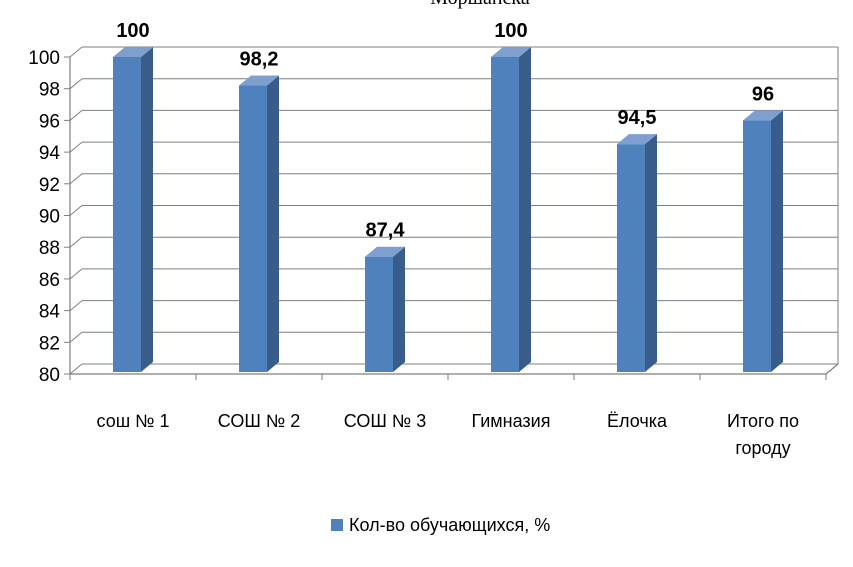 The width and height of the screenshot is (853, 567). I want to click on y-tick-label: 90, so click(49, 217).